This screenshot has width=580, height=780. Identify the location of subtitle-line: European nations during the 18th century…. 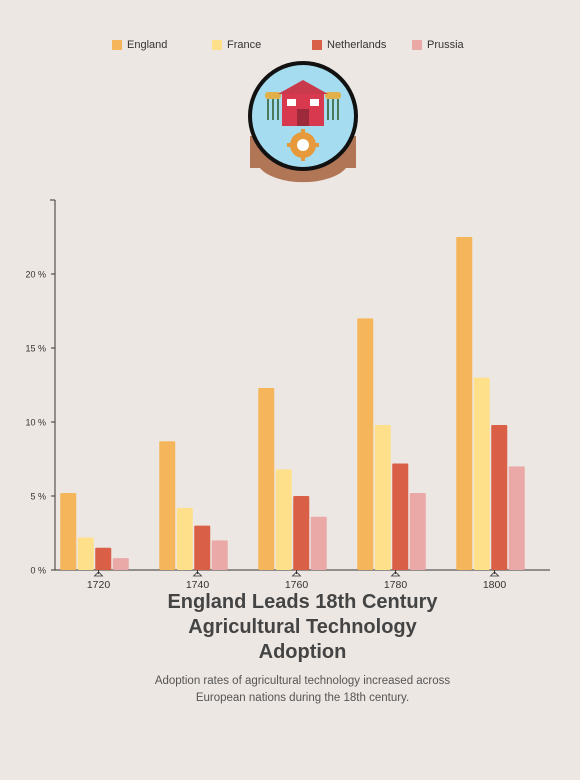
(302, 698).